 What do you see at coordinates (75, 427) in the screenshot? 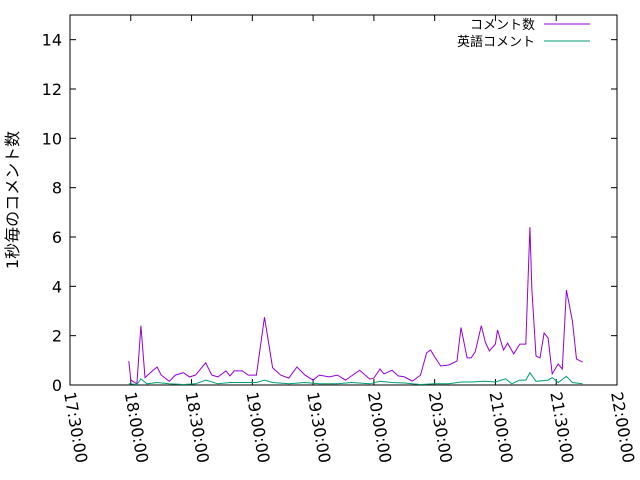
I see `x-tick-label: 17:30:00` at bounding box center [75, 427].